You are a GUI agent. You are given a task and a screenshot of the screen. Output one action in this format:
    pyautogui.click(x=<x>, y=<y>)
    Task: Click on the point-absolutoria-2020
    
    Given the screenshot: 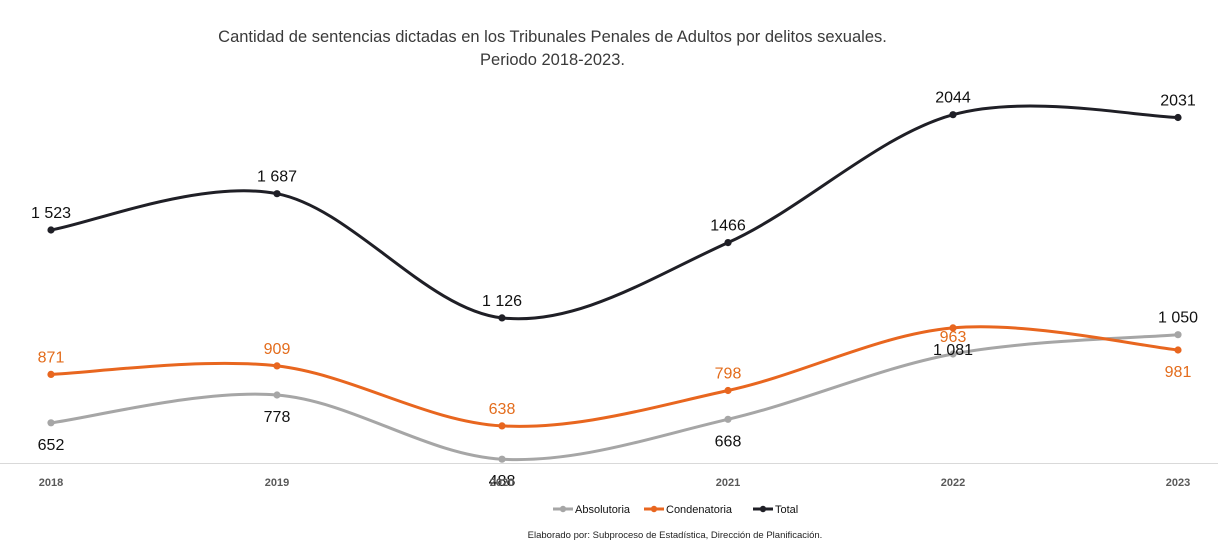 What is the action you would take?
    pyautogui.click(x=502, y=459)
    